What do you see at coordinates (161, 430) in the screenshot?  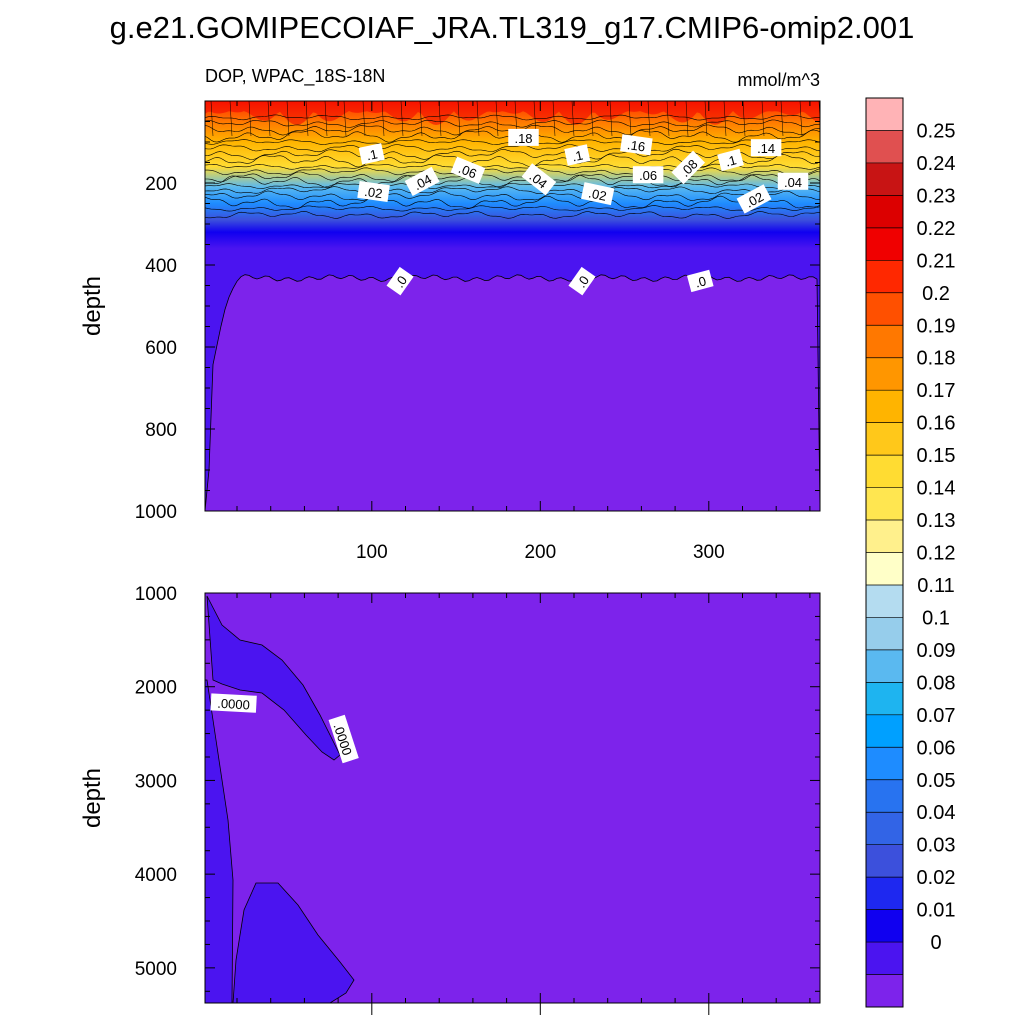 I see `y-tick-label: 800` at bounding box center [161, 430].